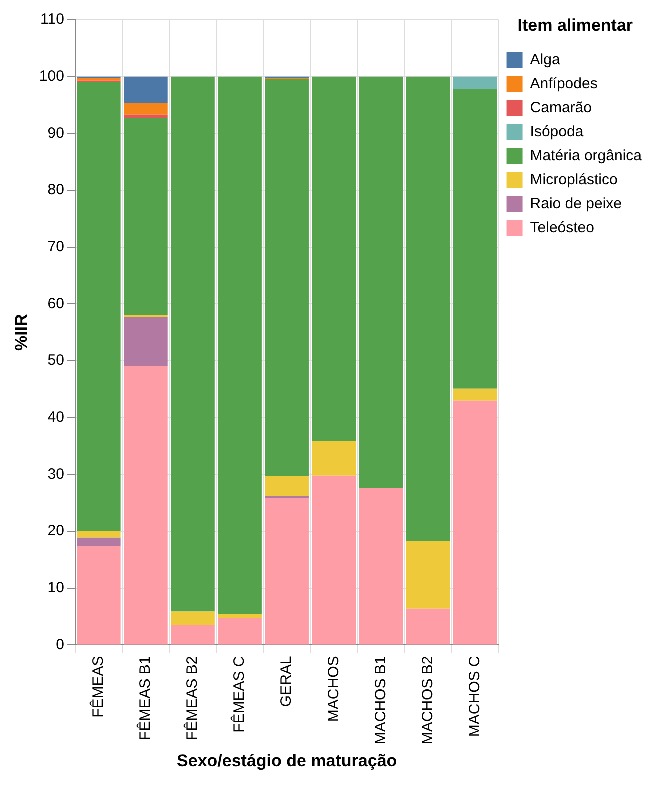 Image resolution: width=665 pixels, height=785 pixels. Describe the element at coordinates (562, 228) in the screenshot. I see `legend-label: Teleósteo` at that location.